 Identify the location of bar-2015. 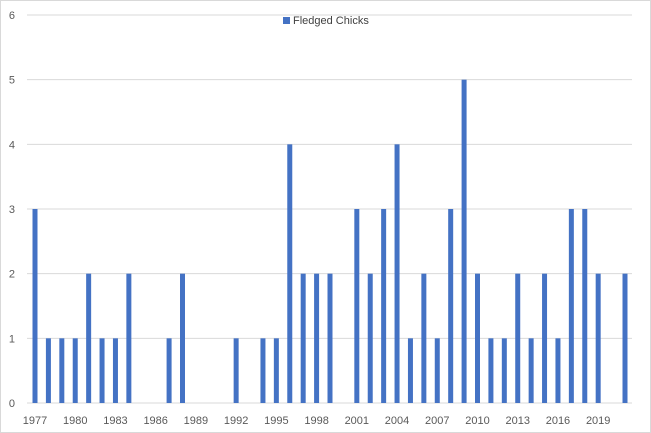
(545, 338).